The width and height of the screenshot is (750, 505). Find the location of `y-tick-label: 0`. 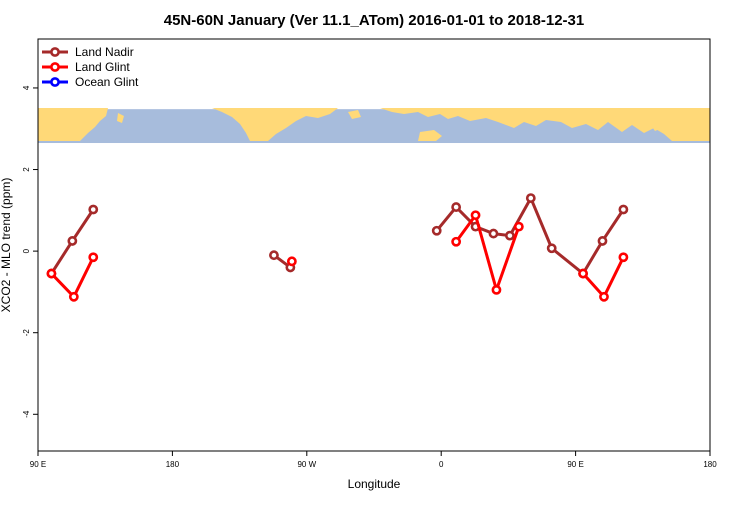

y-tick-label: 0 is located at coordinates (26, 250).